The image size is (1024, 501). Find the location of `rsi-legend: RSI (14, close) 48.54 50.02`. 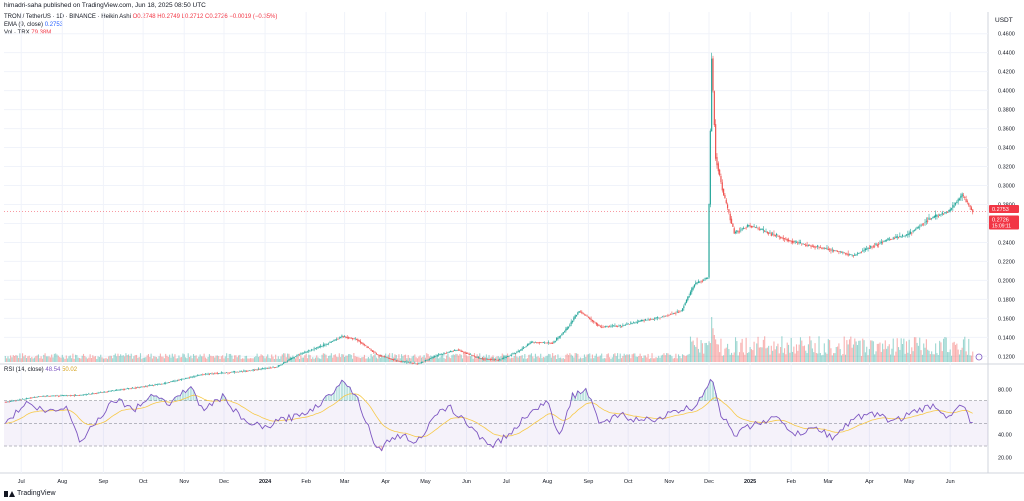

rsi-legend: RSI (14, close) 48.54 50.02 is located at coordinates (40, 370).